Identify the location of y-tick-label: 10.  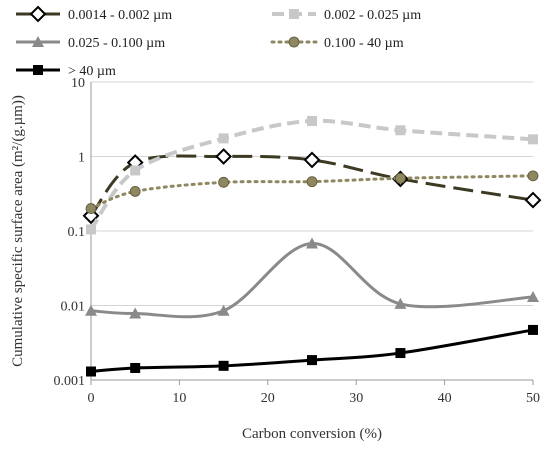
(78, 83).